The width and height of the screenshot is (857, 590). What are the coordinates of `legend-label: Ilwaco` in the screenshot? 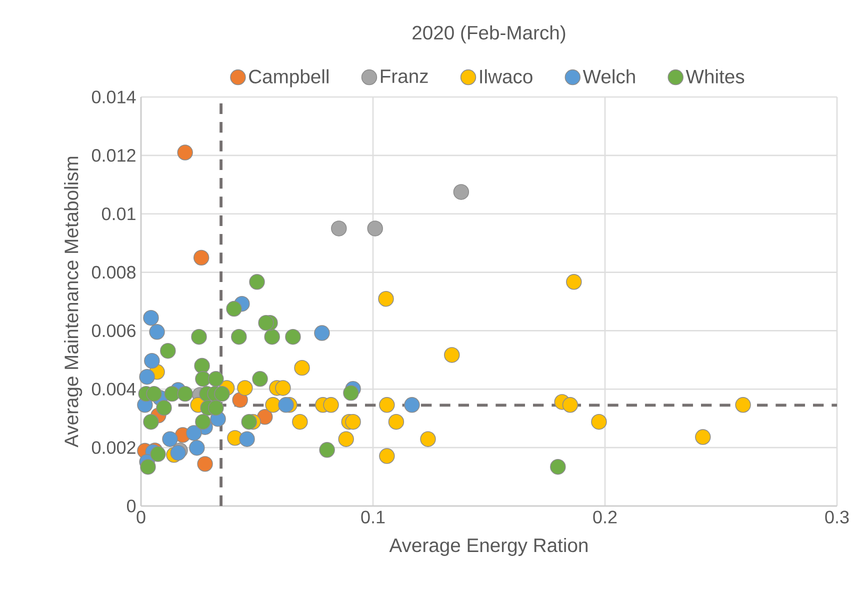 It's located at (506, 76).